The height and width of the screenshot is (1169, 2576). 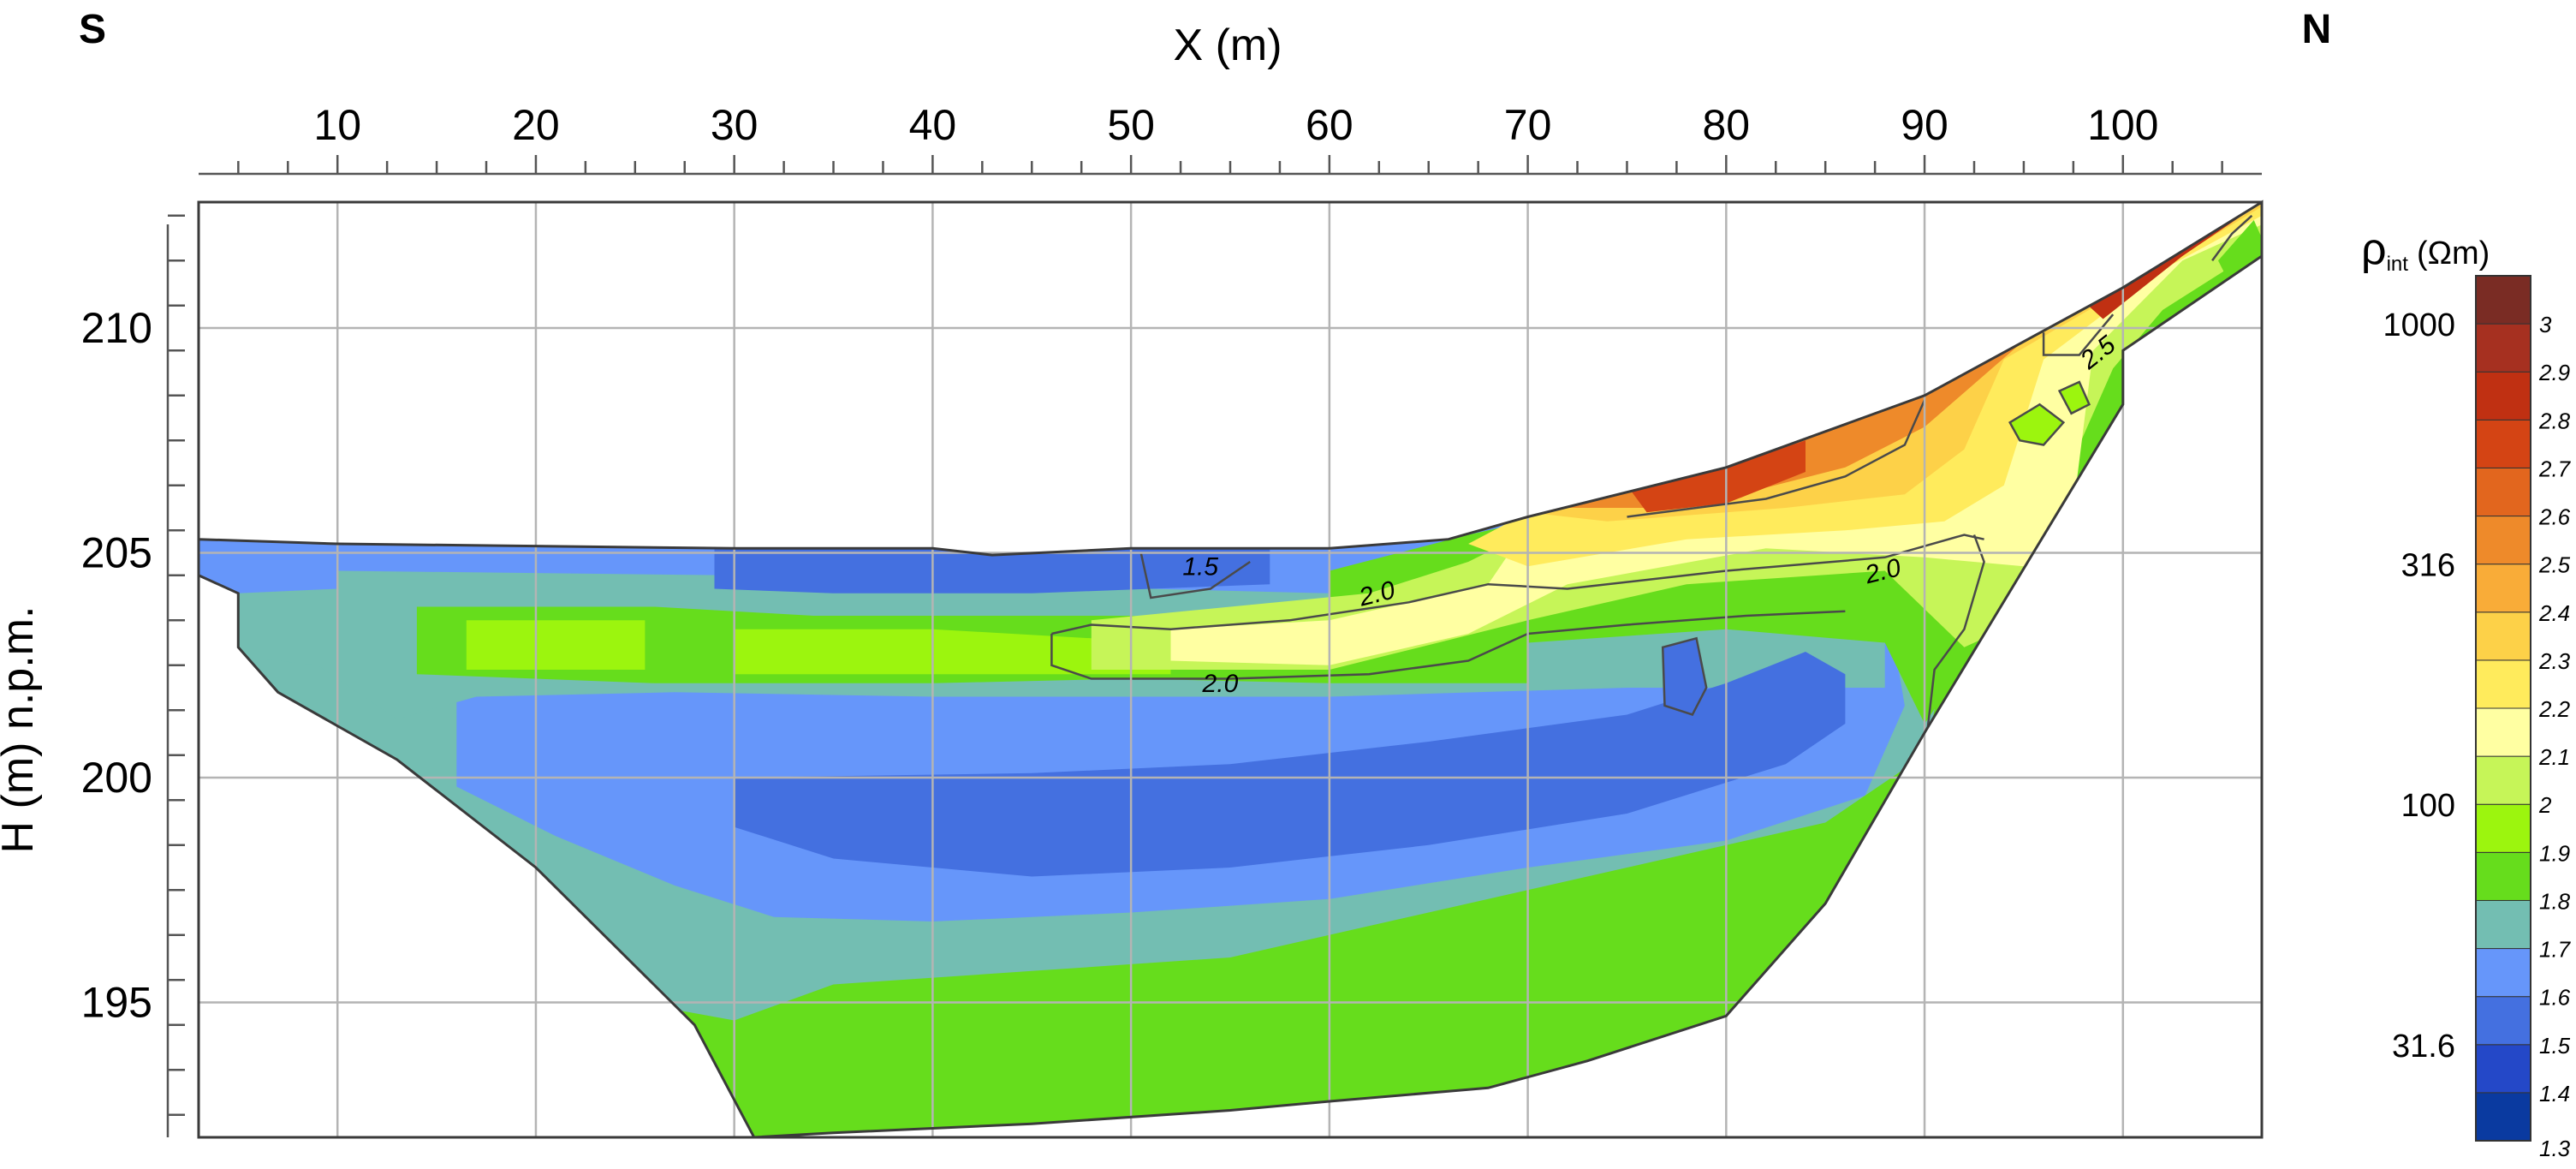 What do you see at coordinates (2555, 1148) in the screenshot?
I see `colorbar-value: 1.3` at bounding box center [2555, 1148].